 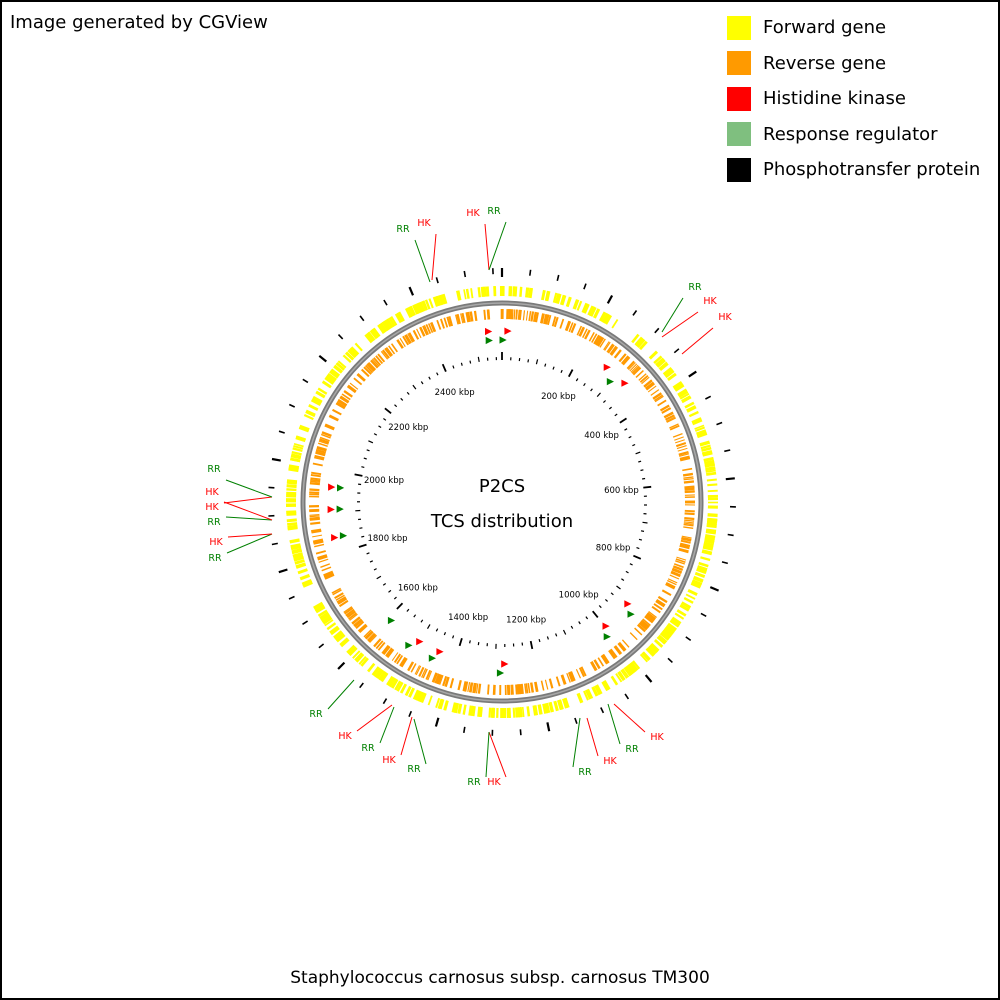 What do you see at coordinates (850, 134) in the screenshot?
I see `legend-label: Response regulator` at bounding box center [850, 134].